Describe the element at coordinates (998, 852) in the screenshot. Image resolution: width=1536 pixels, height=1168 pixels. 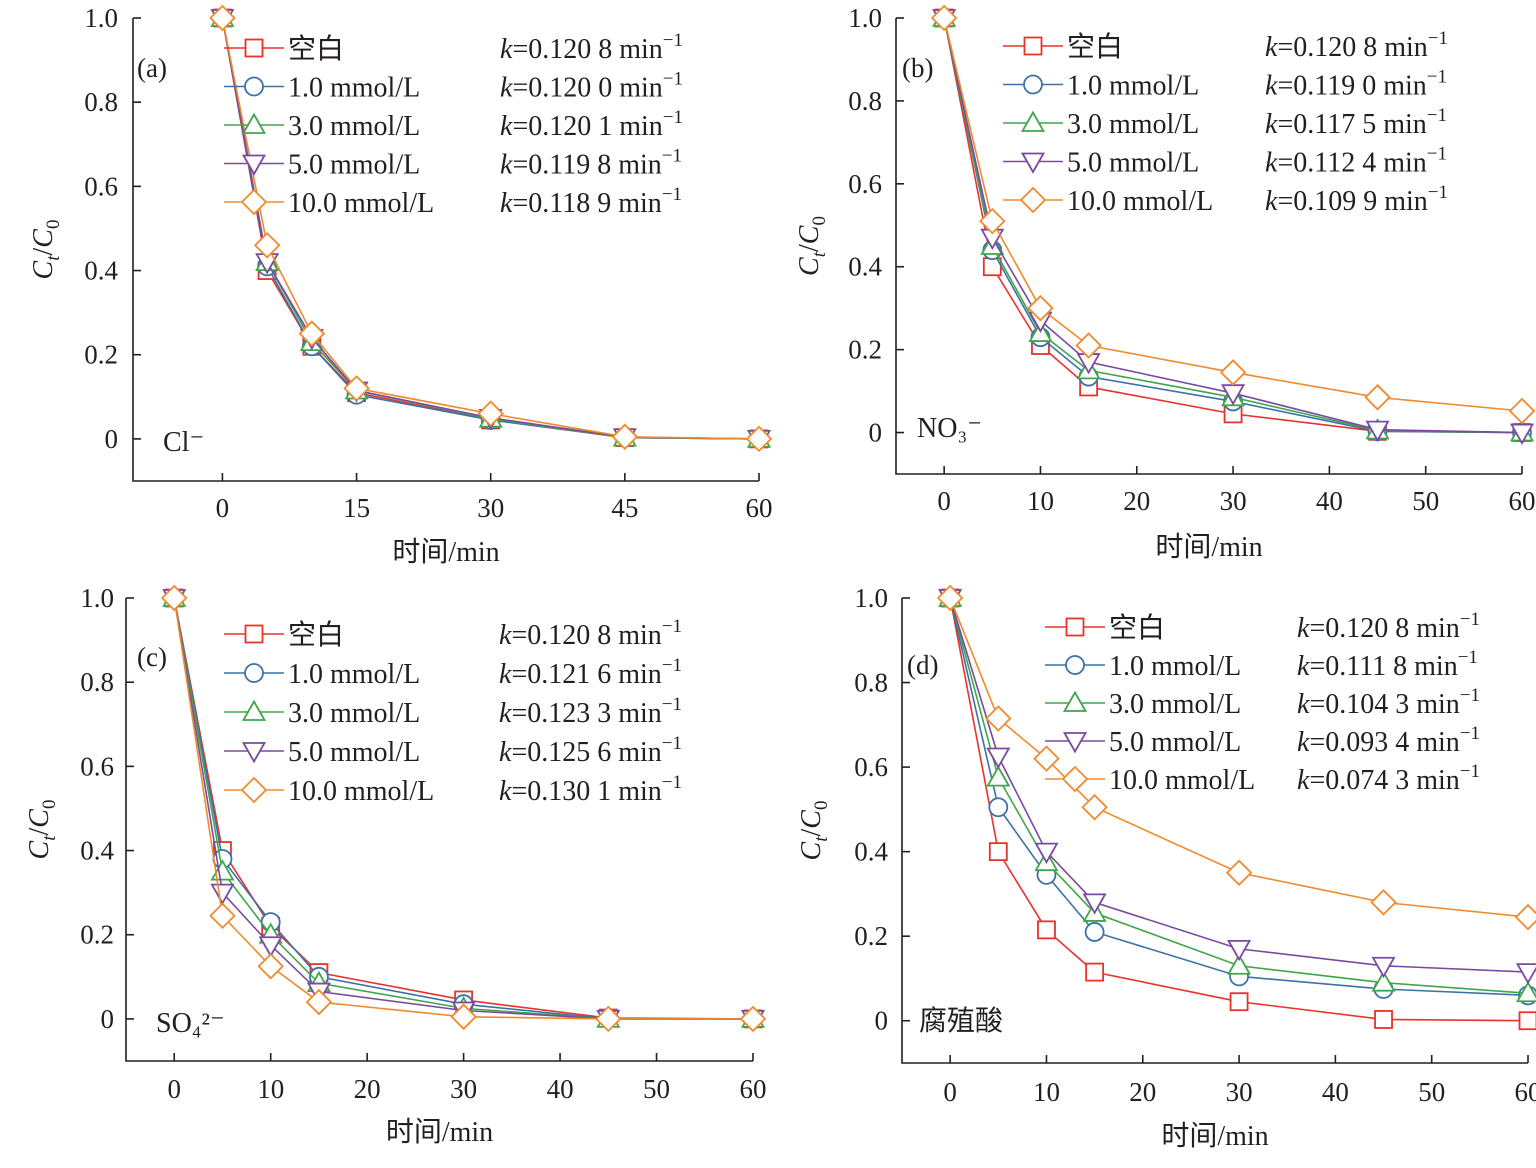
I see `data-point-square-icon` at that location.